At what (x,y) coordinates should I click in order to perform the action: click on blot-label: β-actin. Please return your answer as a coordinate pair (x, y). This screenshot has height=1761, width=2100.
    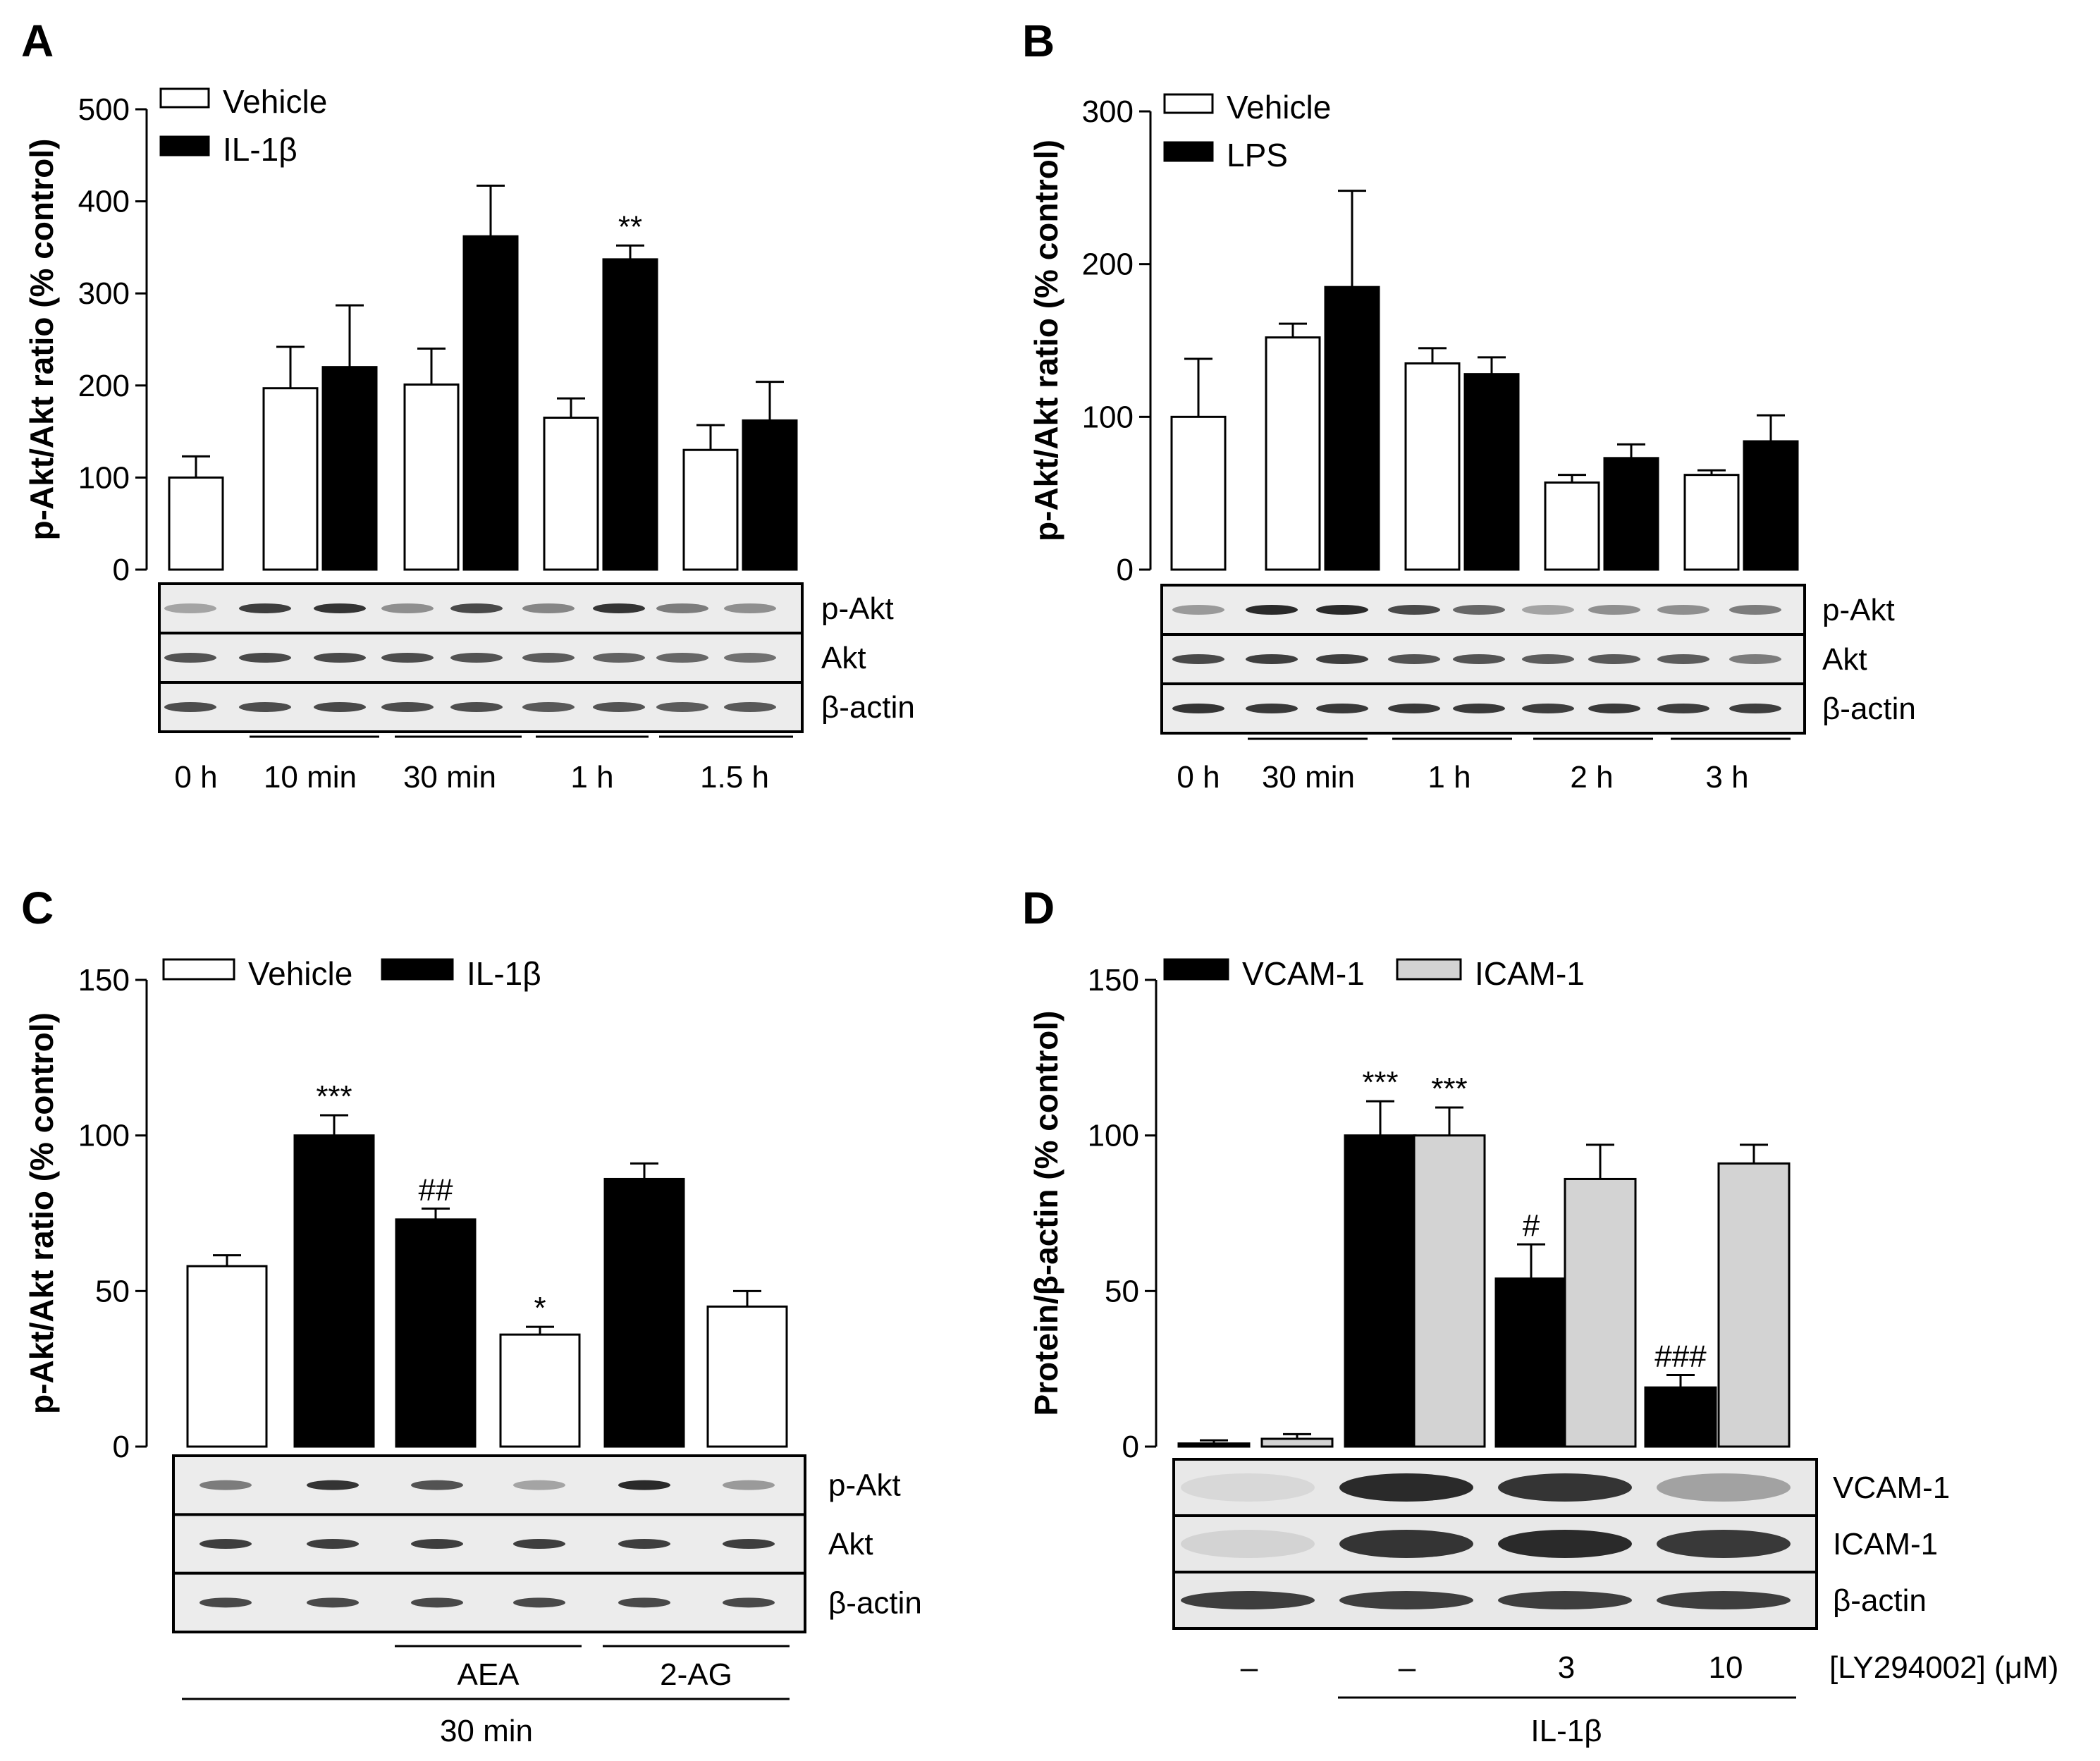
    Looking at the image, I should click on (868, 707).